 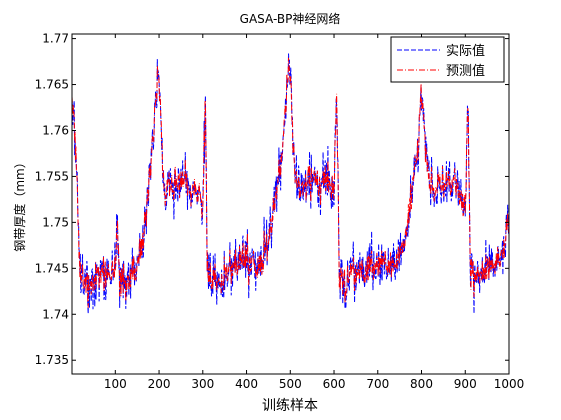 I want to click on legend: 实际值 预测值, so click(x=447, y=59).